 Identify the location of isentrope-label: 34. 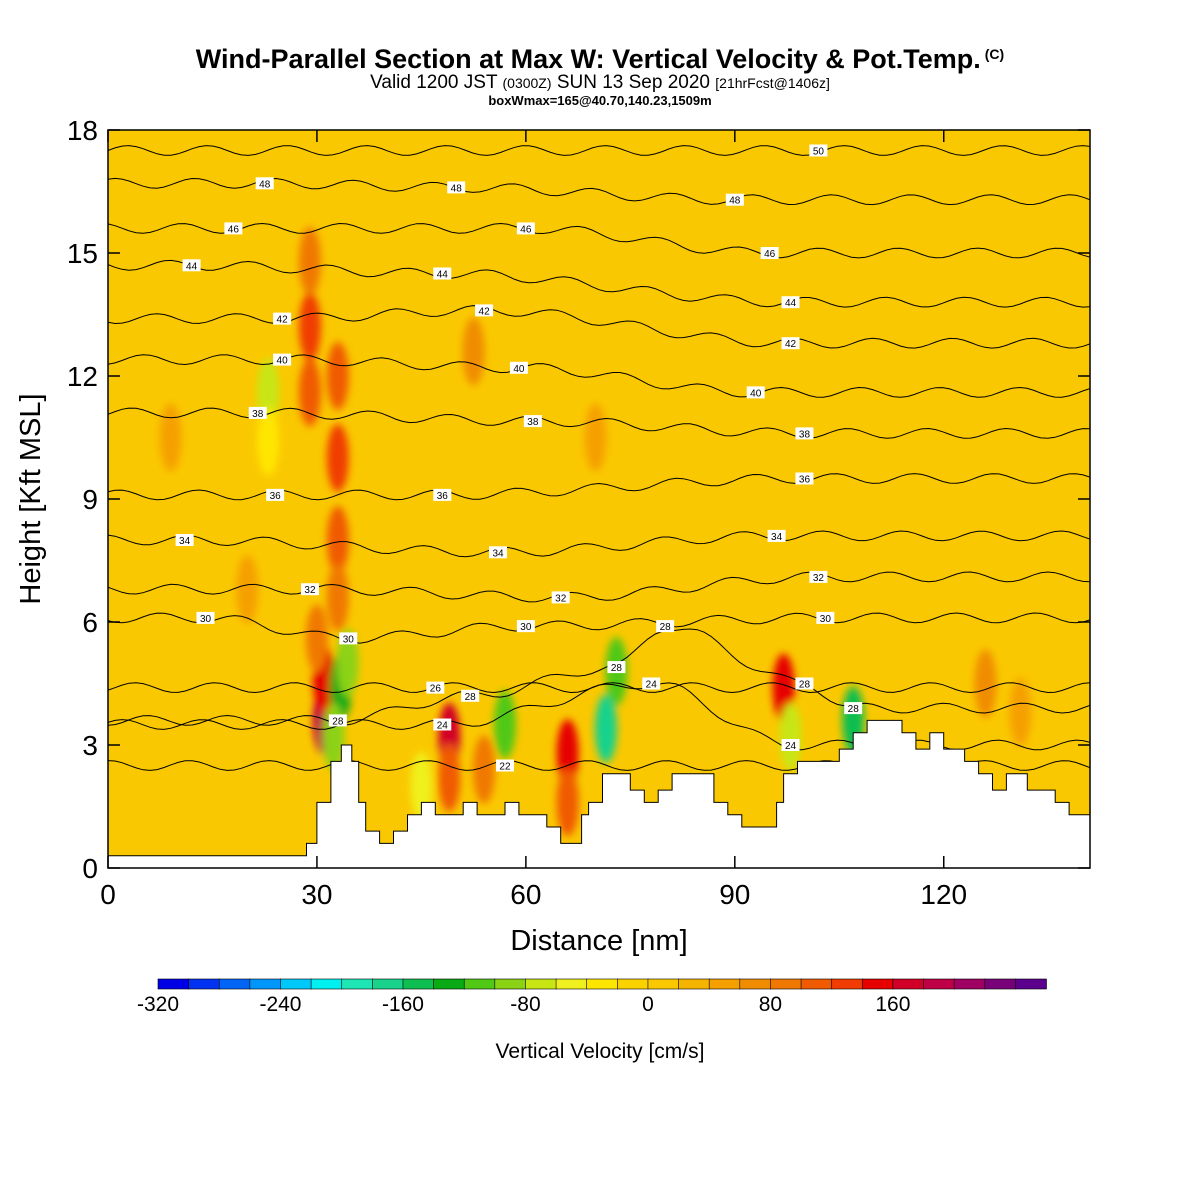
(184, 540).